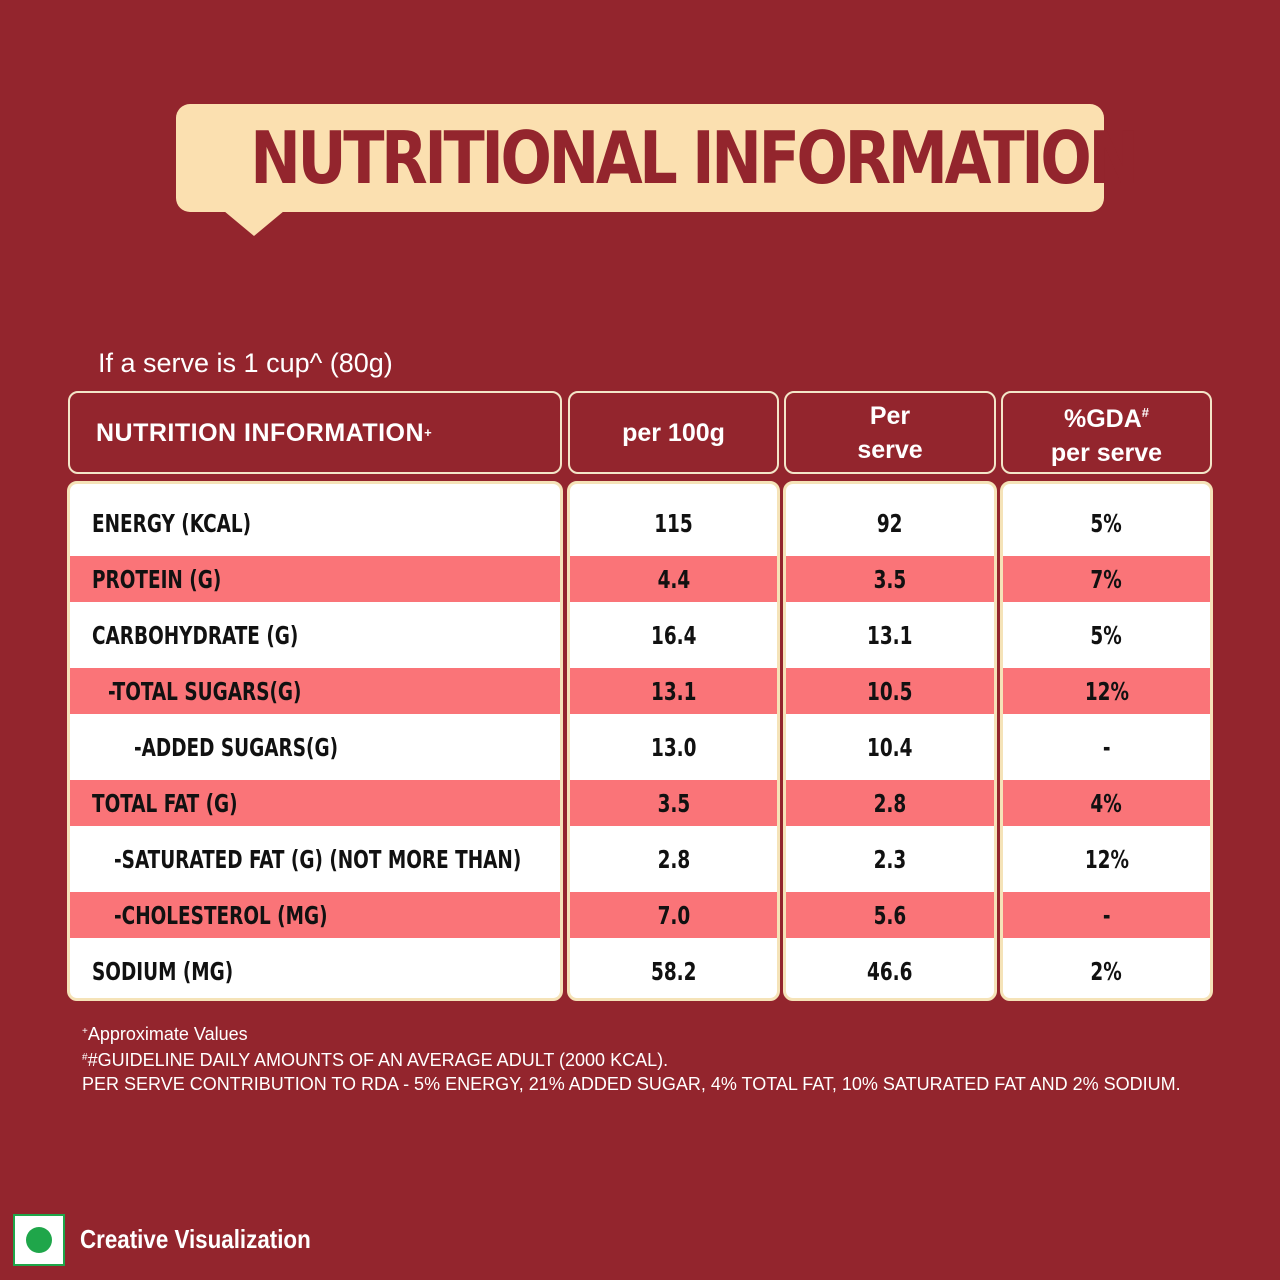  Describe the element at coordinates (318, 859) in the screenshot. I see `row-label: -SATURATED FAT (G) (NOT MORE THAN)` at that location.